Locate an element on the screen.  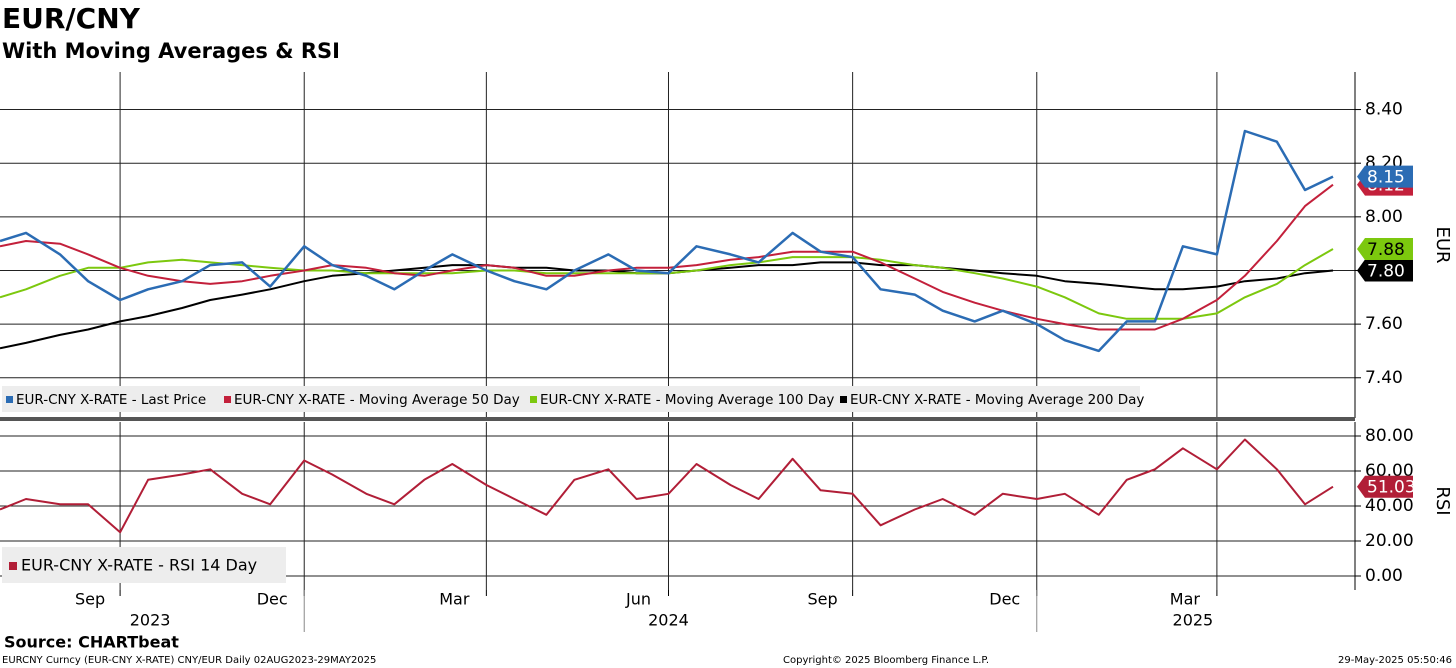
last-value-label: 7.80 is located at coordinates (1386, 271).